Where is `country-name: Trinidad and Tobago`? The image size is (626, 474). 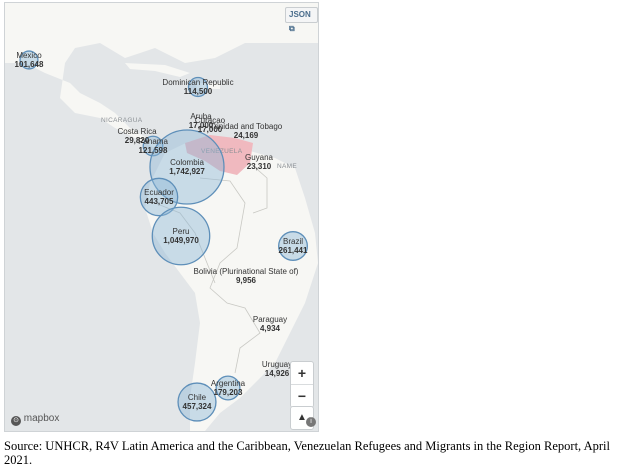
country-name: Trinidad and Tobago is located at coordinates (246, 126).